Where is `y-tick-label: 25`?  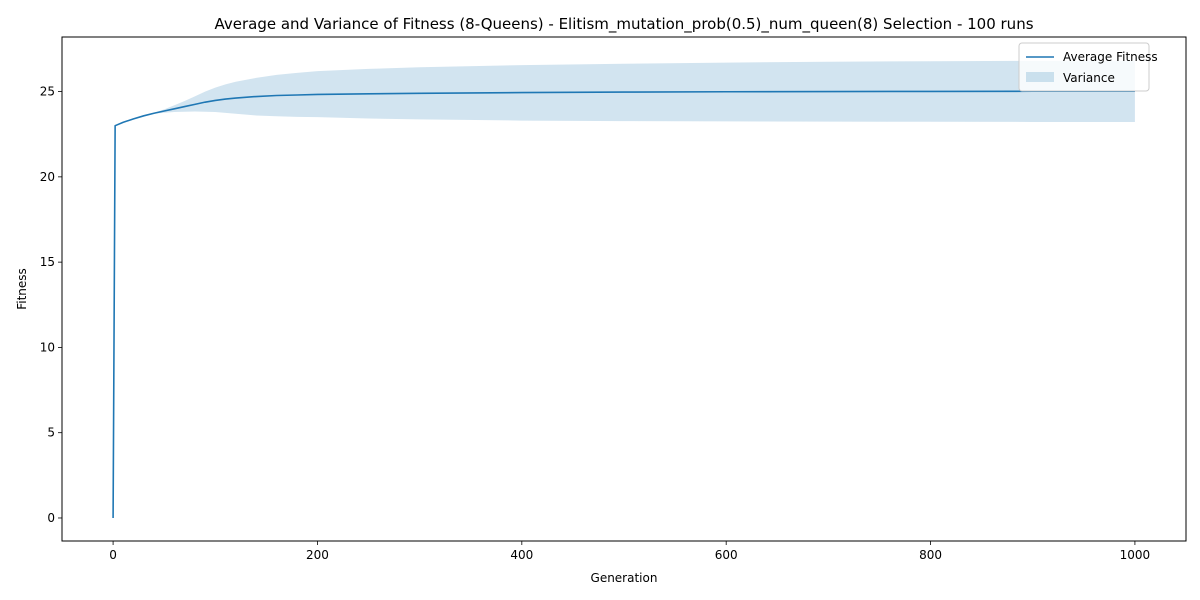
y-tick-label: 25 is located at coordinates (47, 92).